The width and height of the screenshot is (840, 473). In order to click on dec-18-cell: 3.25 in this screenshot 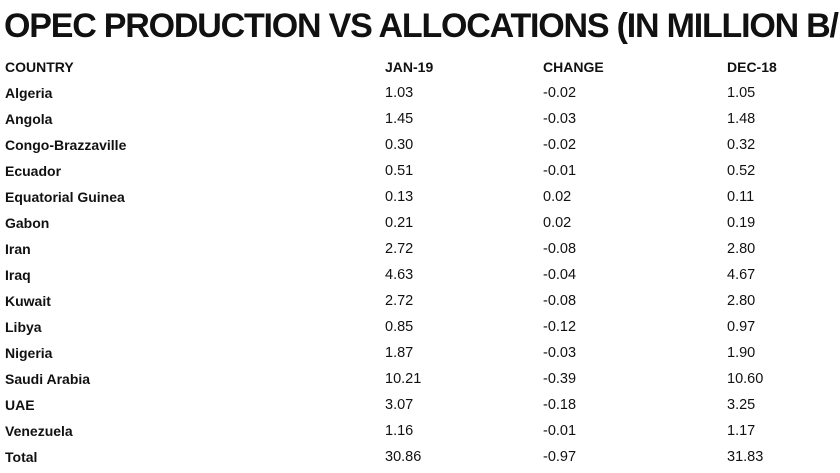, I will do `click(741, 405)`.